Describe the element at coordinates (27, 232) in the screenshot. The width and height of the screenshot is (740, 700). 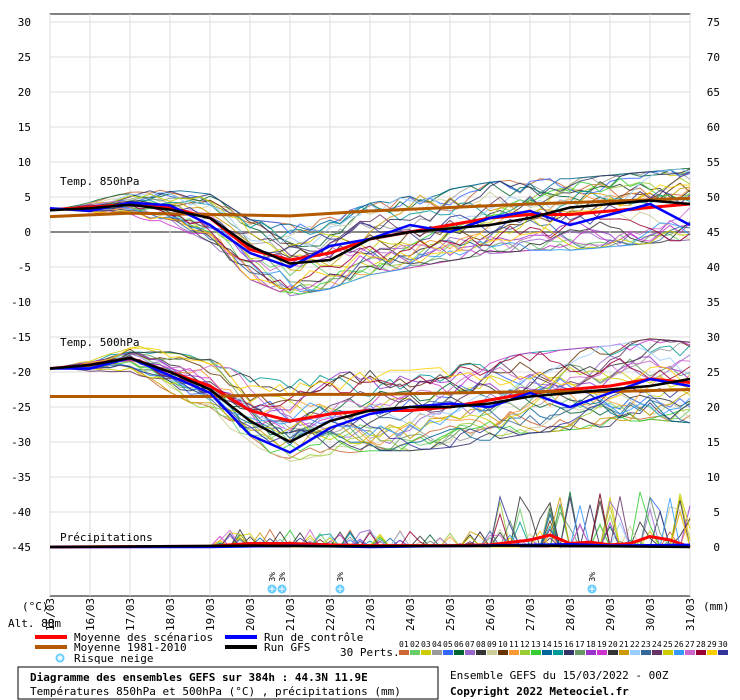
I see `left-tick-label: 0` at that location.